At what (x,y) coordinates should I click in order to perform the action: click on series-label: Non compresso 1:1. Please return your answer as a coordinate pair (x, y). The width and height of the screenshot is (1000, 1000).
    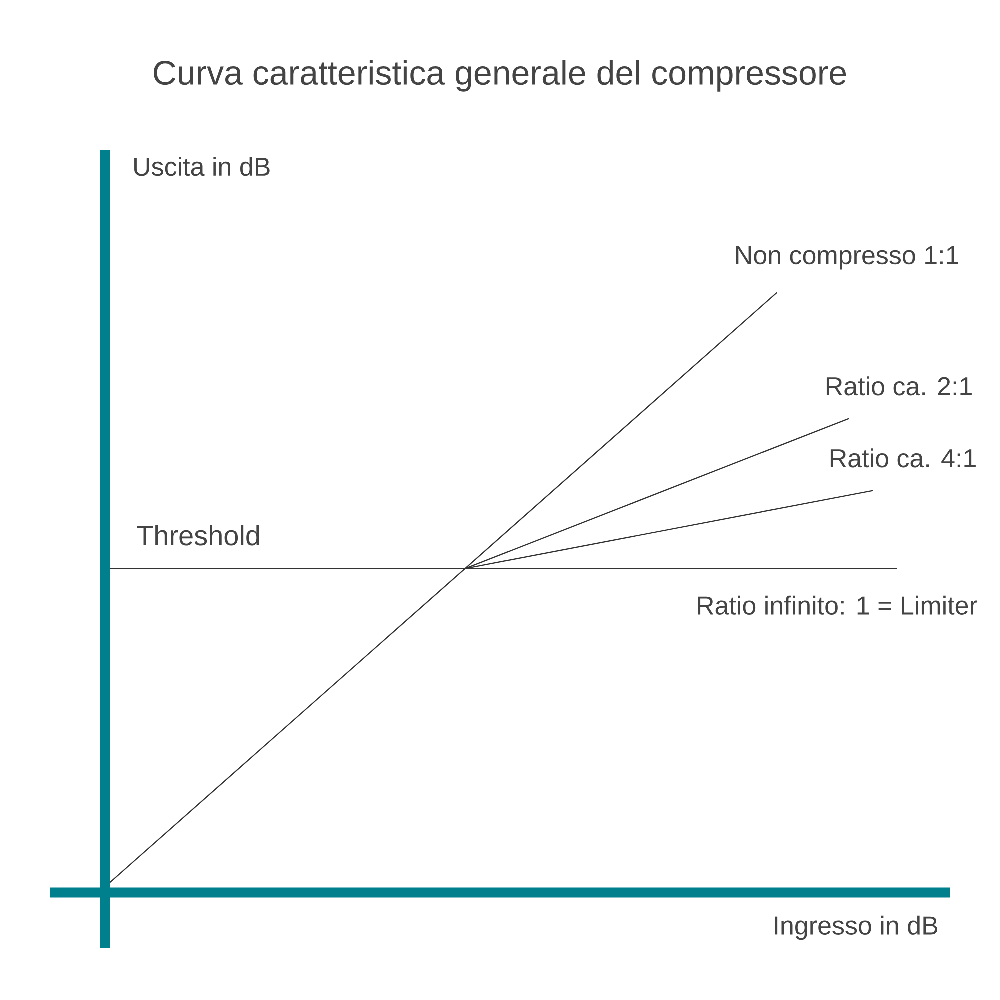
    Looking at the image, I should click on (847, 258).